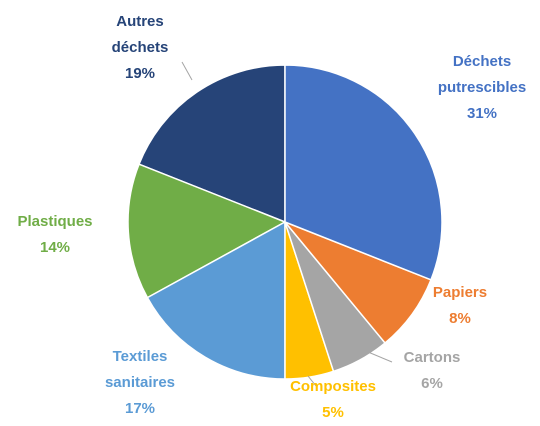  Describe the element at coordinates (460, 318) in the screenshot. I see `value-label: 8%` at that location.